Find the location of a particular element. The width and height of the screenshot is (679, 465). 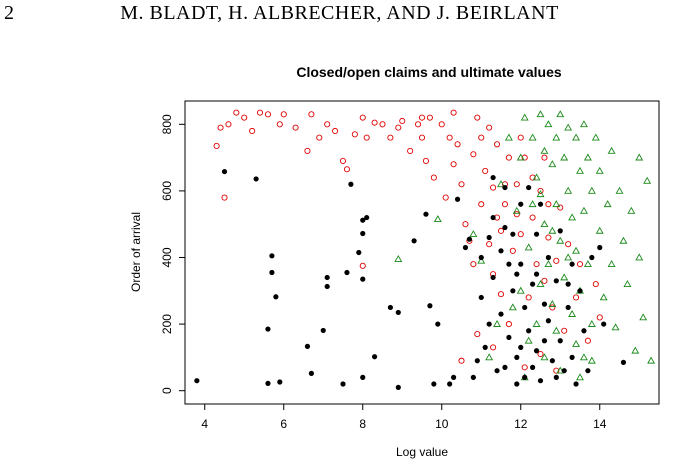

page-number: 2 is located at coordinates (9, 13).